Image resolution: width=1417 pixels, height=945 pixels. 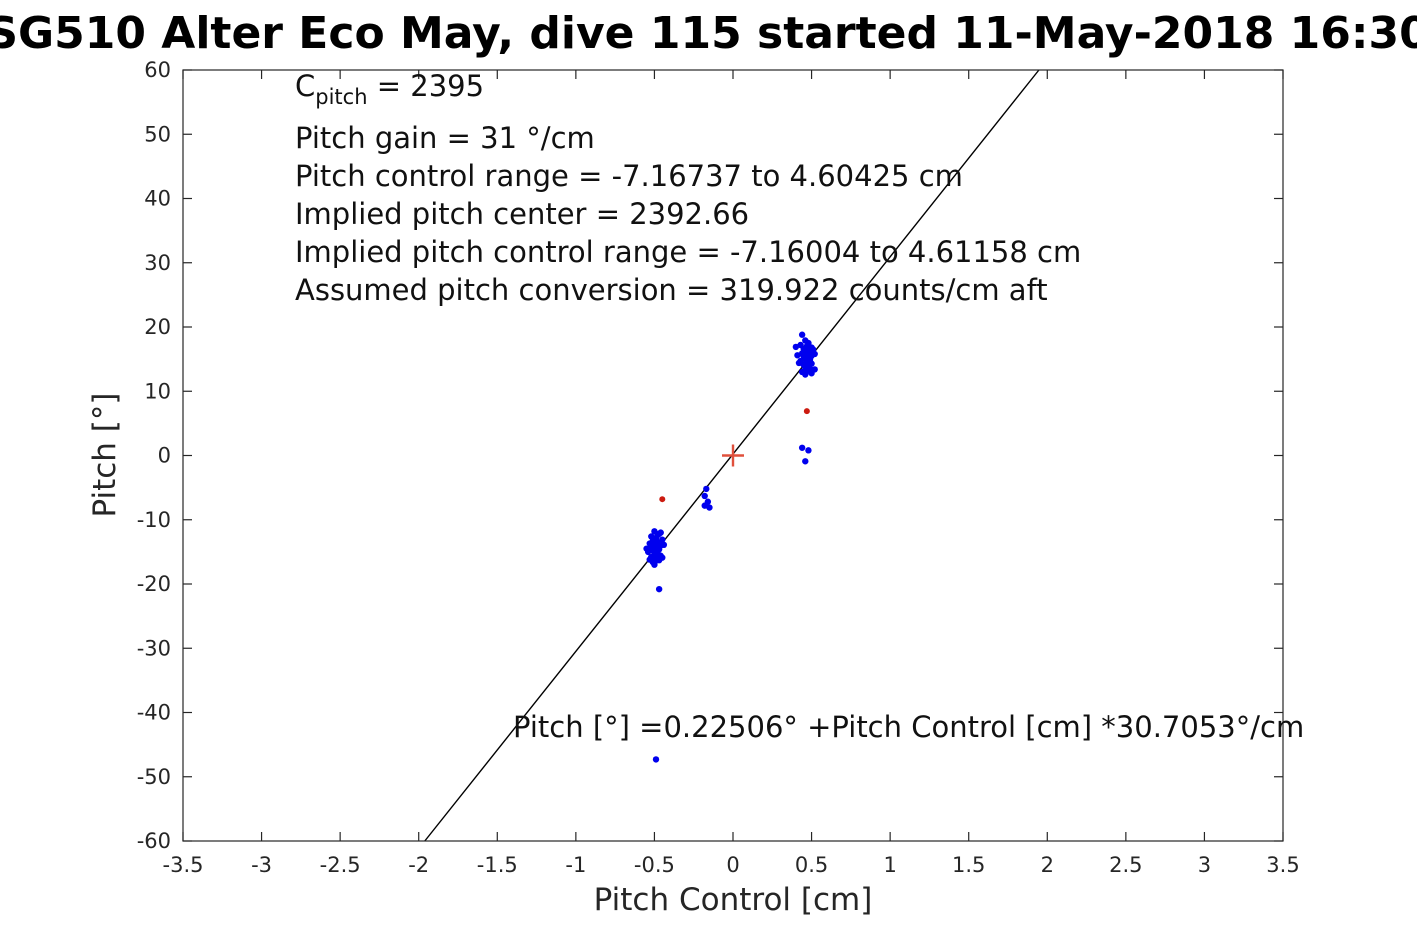 What do you see at coordinates (105, 454) in the screenshot?
I see `y-axis-label: Pitch [°]` at bounding box center [105, 454].